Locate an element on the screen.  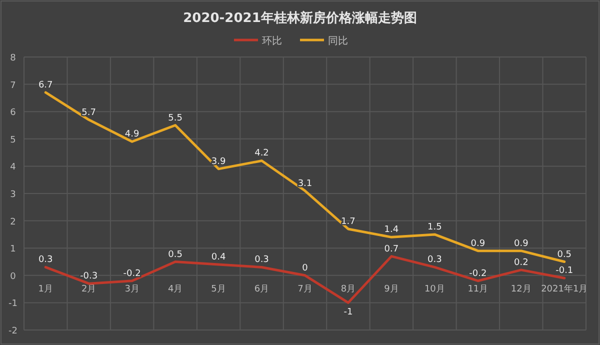
x-tick-label: 2月 is located at coordinates (88, 289).